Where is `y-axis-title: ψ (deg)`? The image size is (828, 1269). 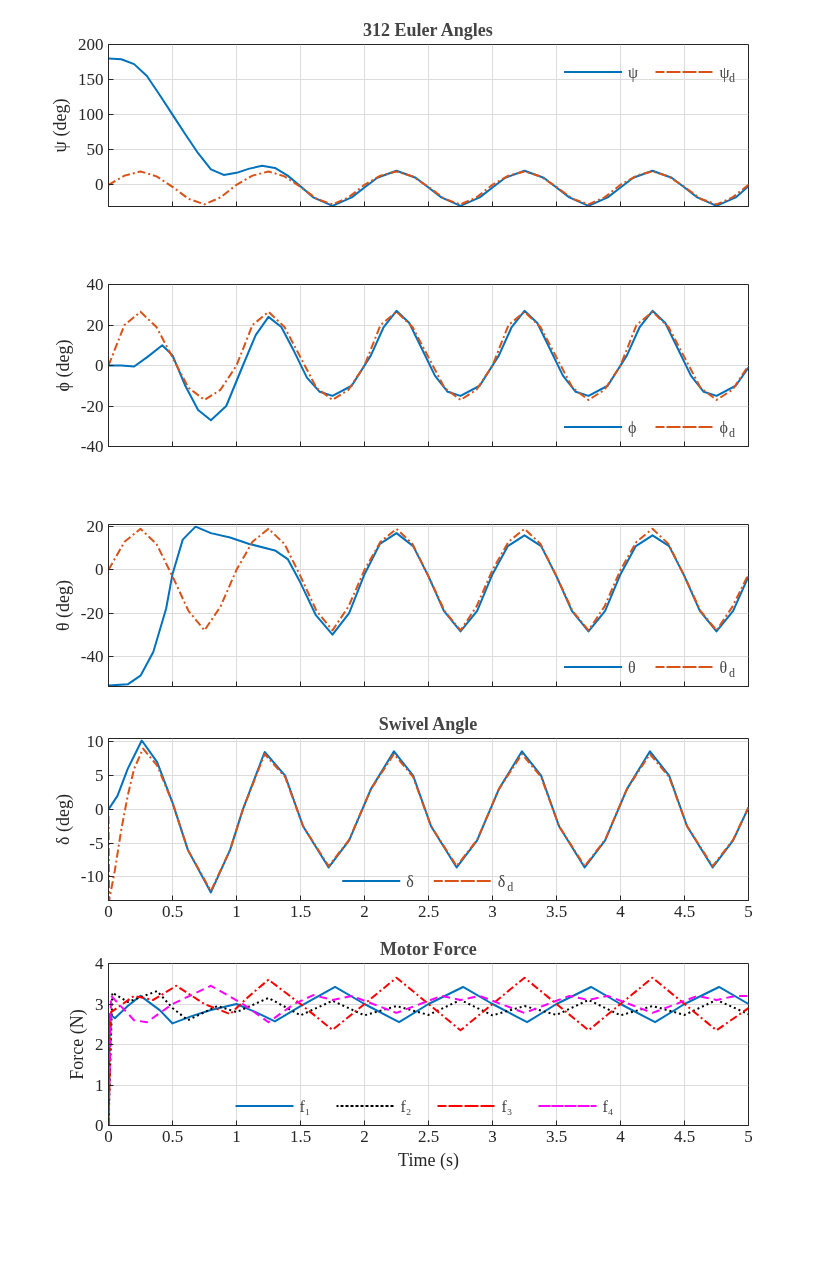 y-axis-title: ψ (deg) is located at coordinates (60, 125).